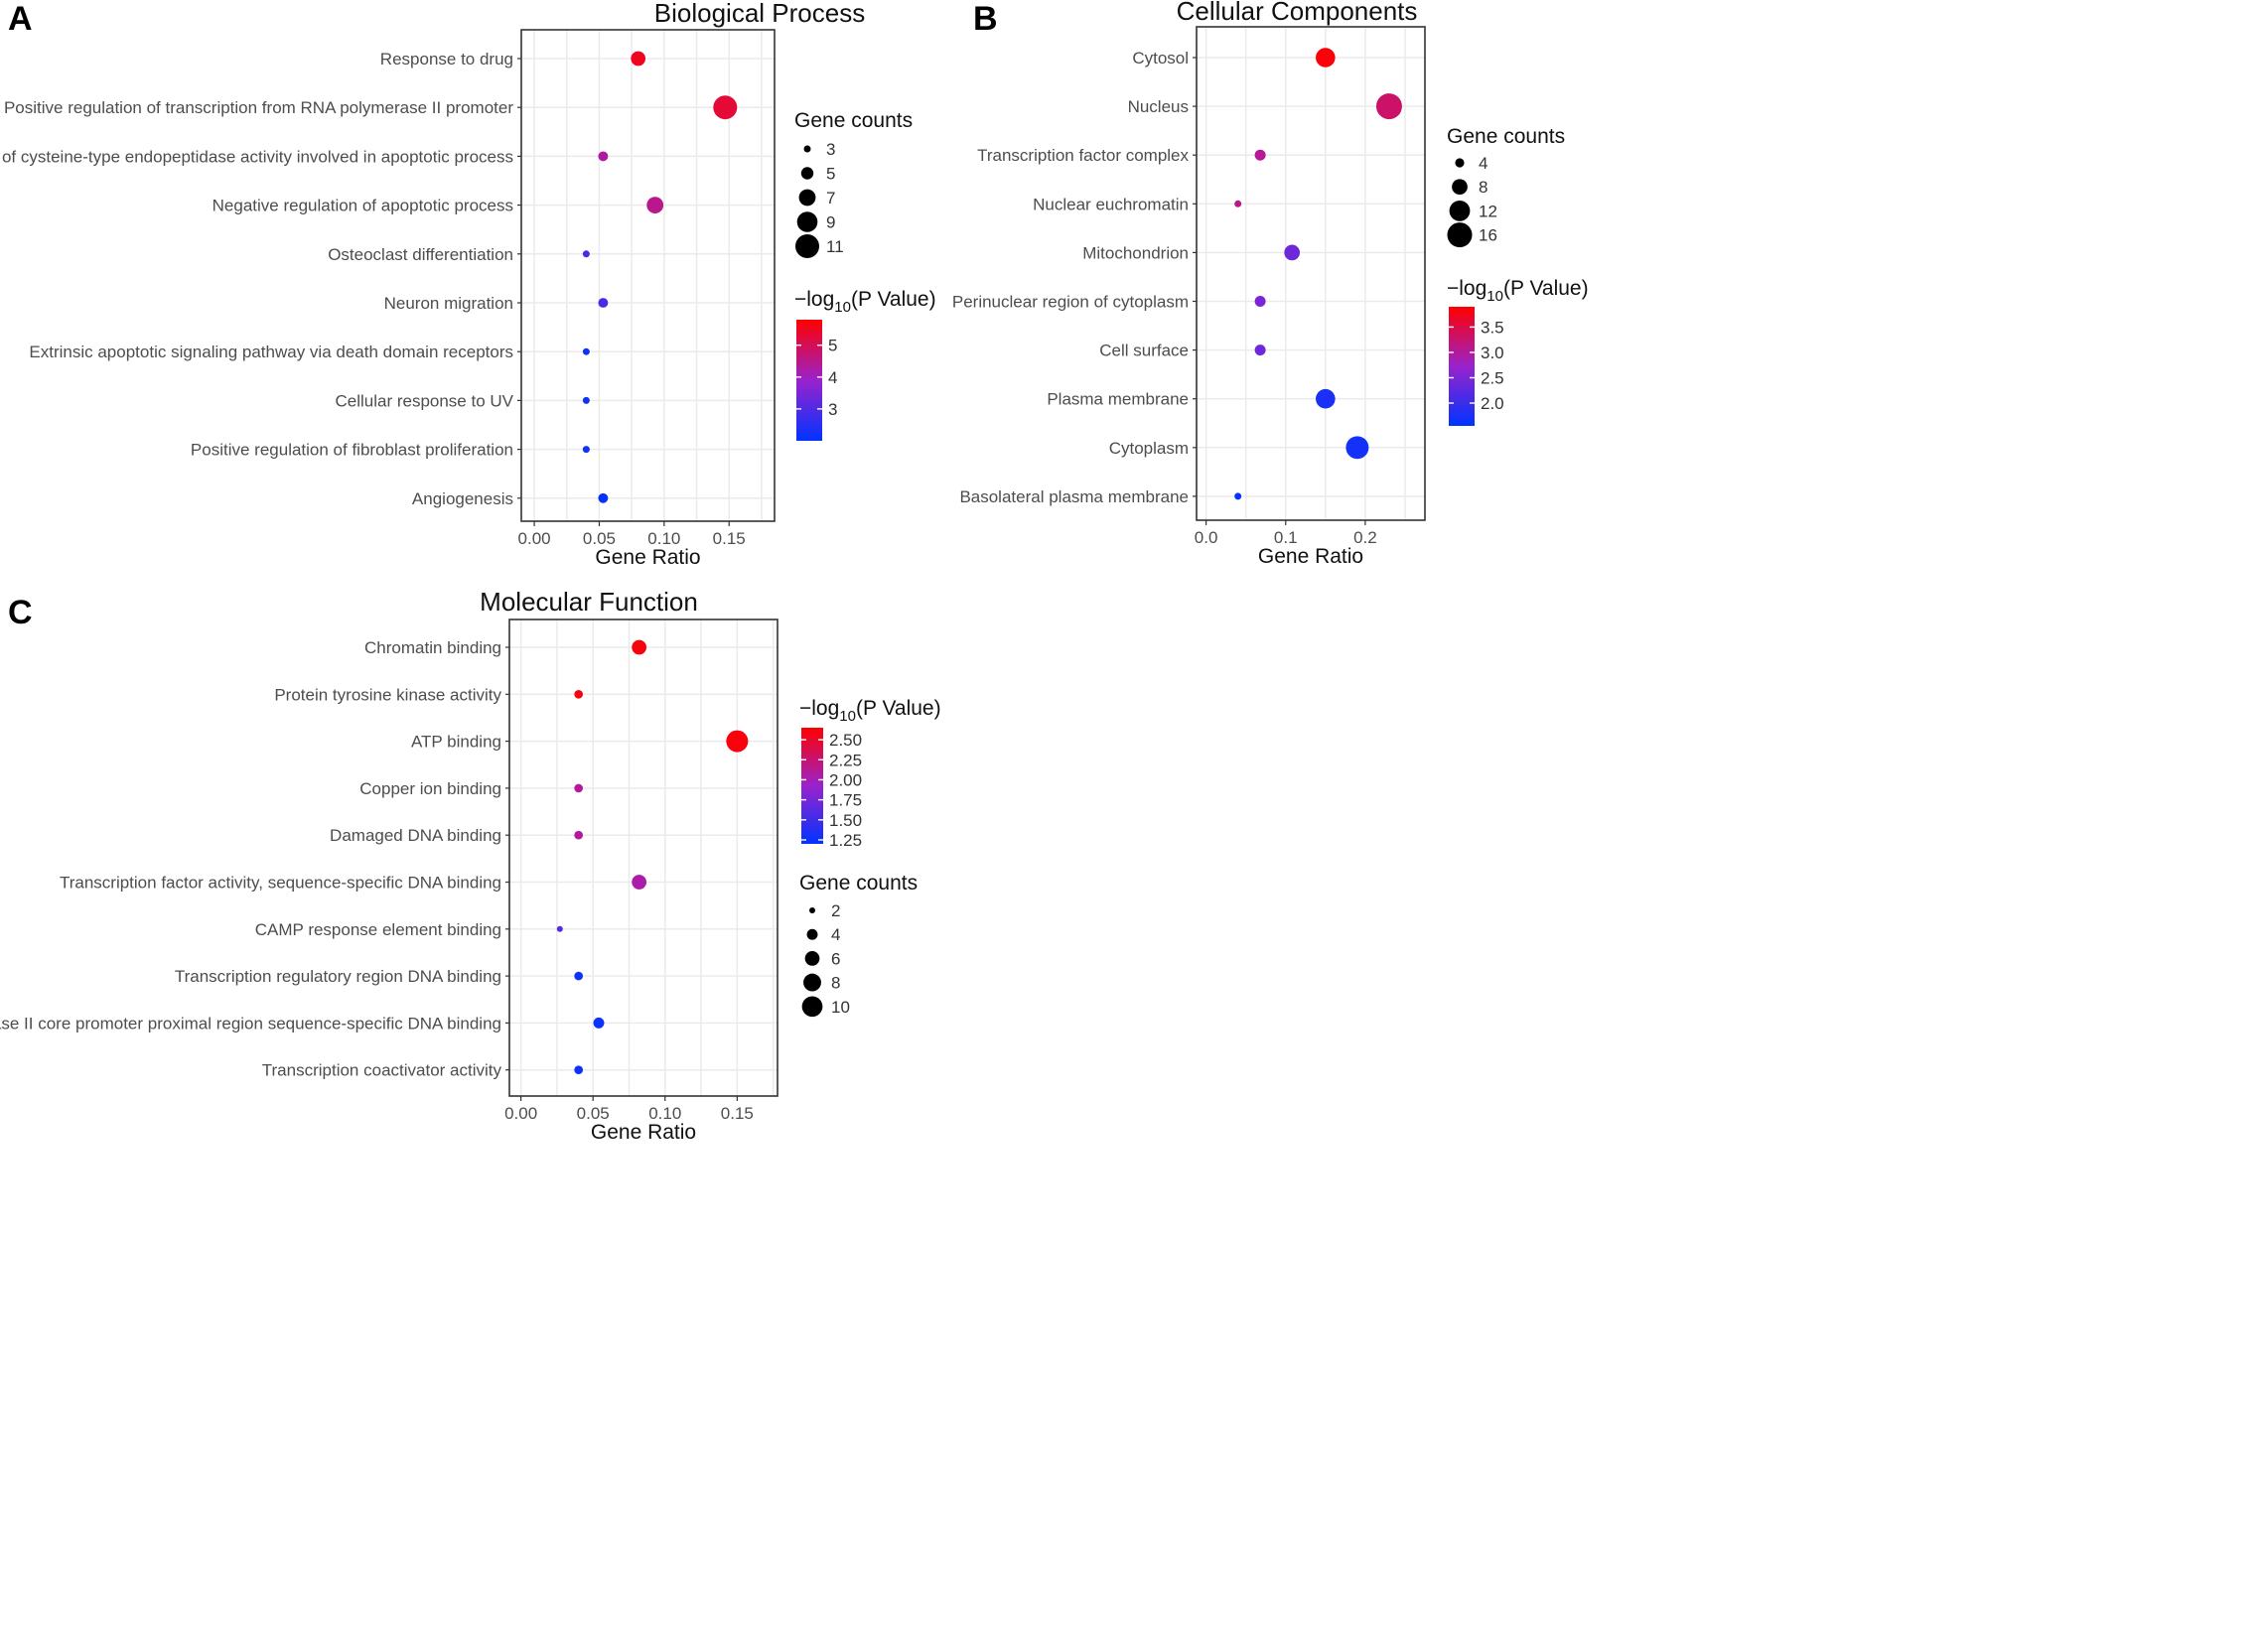 The image size is (2265, 1652). I want to click on color-legend-label: 1.25, so click(845, 840).